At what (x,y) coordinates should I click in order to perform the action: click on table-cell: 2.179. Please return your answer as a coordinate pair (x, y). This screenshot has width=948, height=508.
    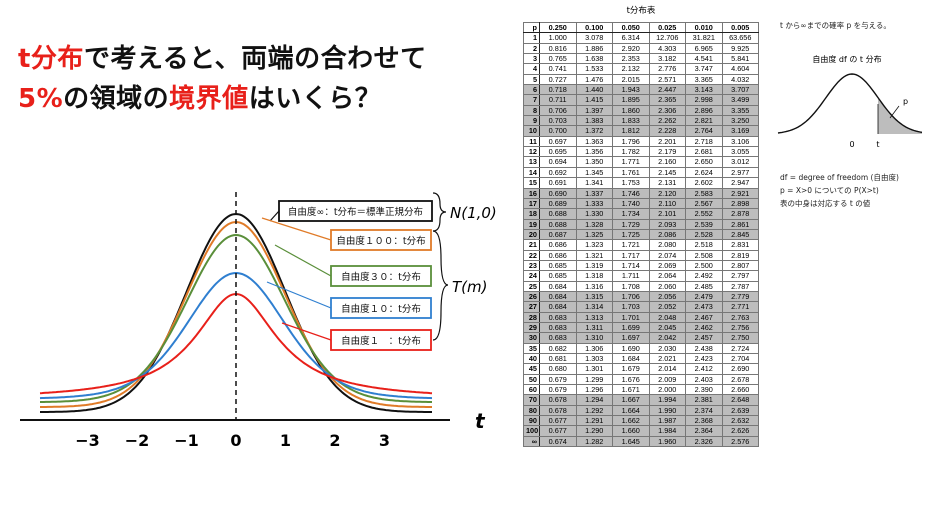
    Looking at the image, I should click on (667, 152).